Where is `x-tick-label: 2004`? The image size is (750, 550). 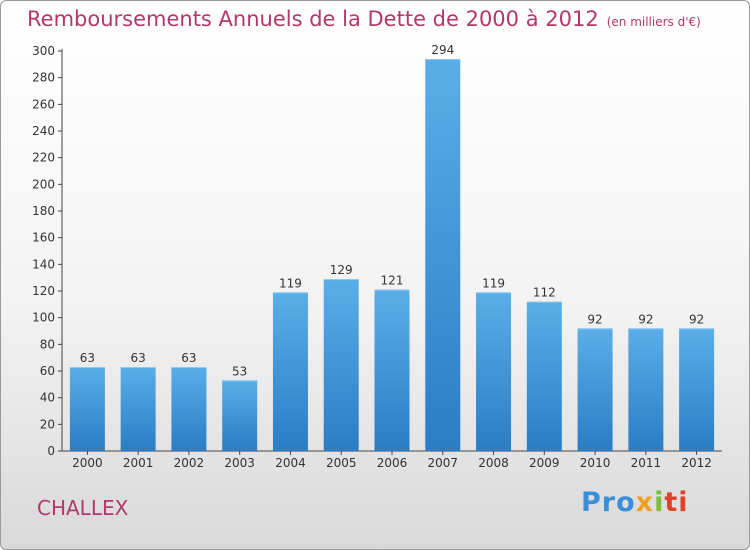
x-tick-label: 2004 is located at coordinates (290, 463).